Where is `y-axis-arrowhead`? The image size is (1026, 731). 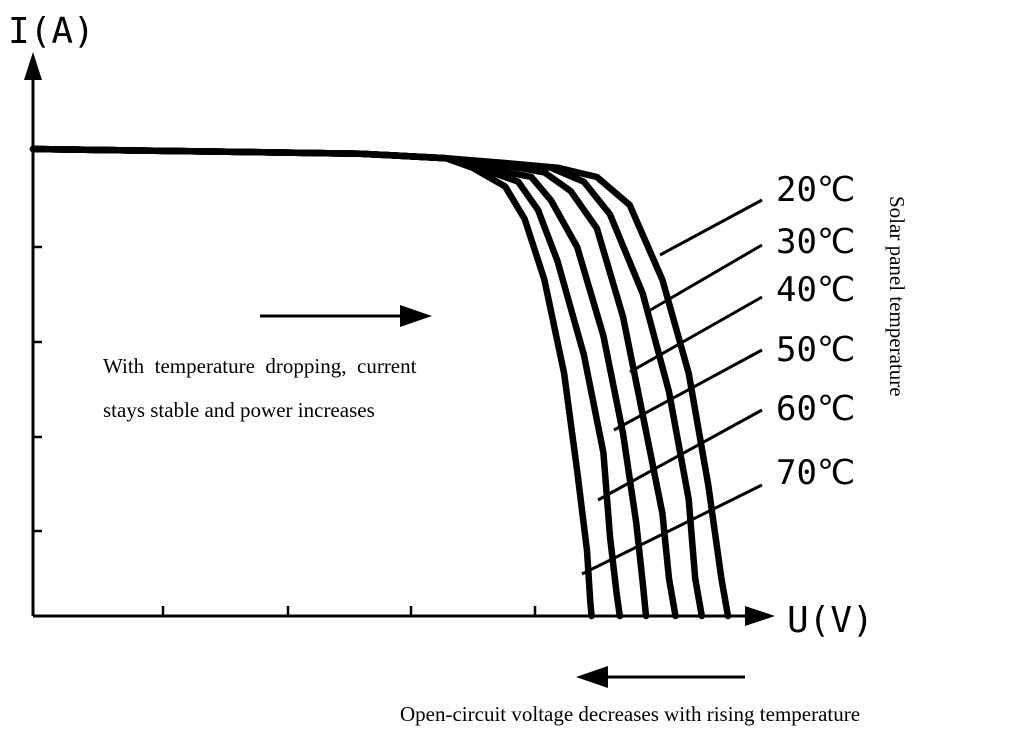
y-axis-arrowhead is located at coordinates (33, 66).